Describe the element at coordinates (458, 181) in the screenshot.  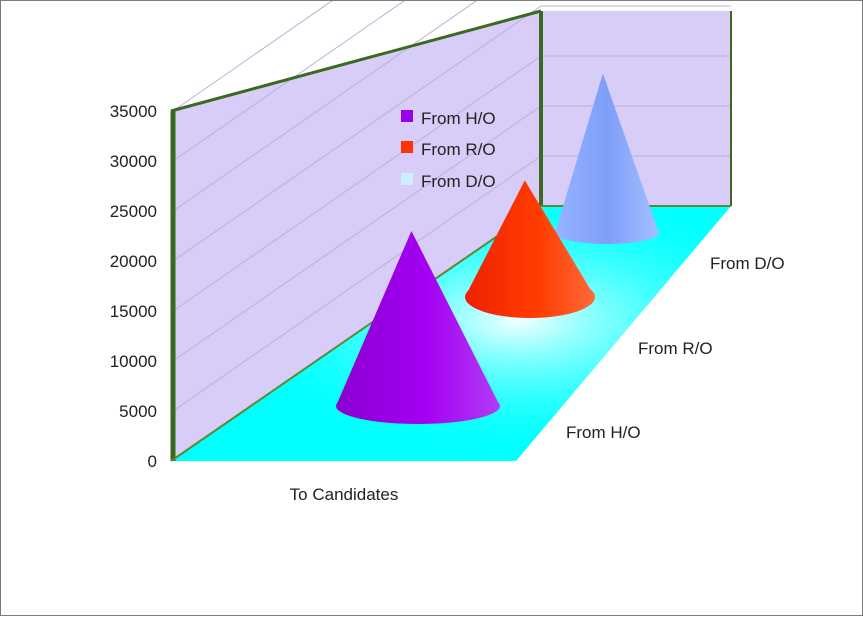
I see `legend-label: From D/O` at that location.